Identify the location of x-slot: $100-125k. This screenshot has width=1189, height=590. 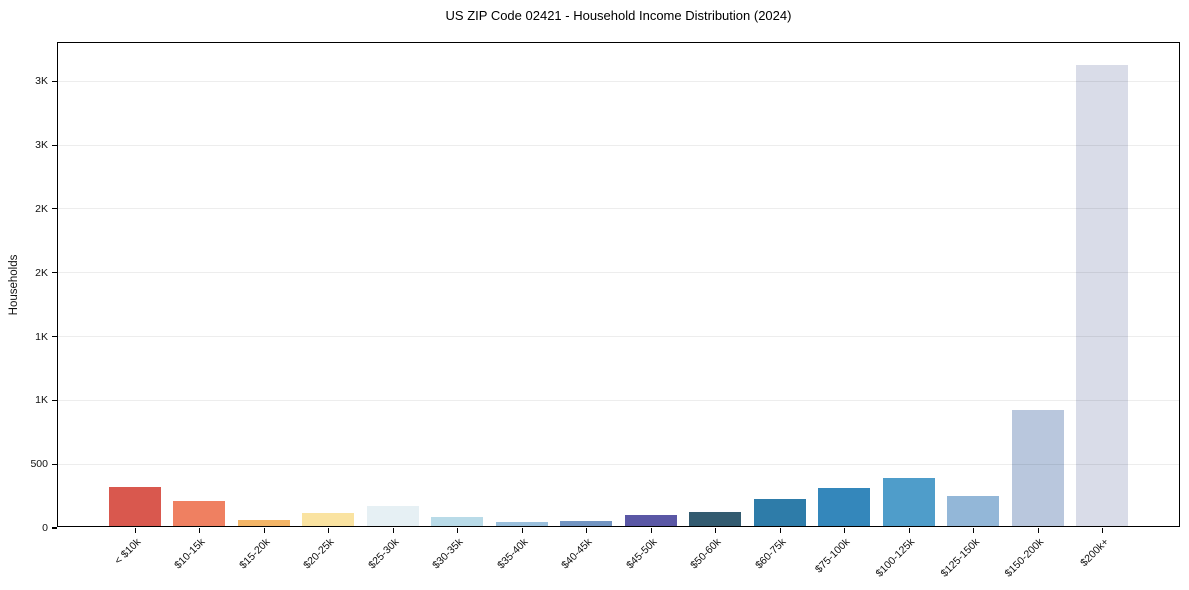
(904, 558).